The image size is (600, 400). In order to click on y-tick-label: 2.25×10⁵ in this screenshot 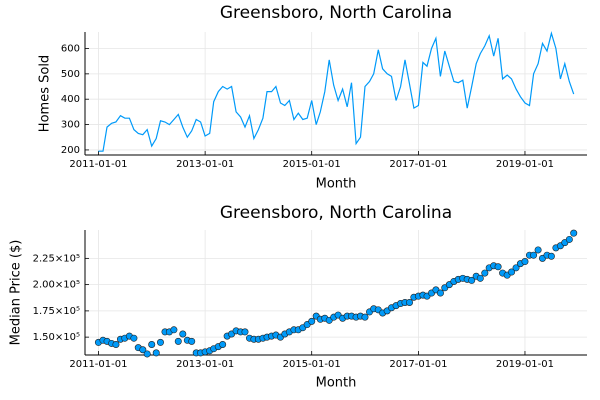, I will do `click(56, 258)`.